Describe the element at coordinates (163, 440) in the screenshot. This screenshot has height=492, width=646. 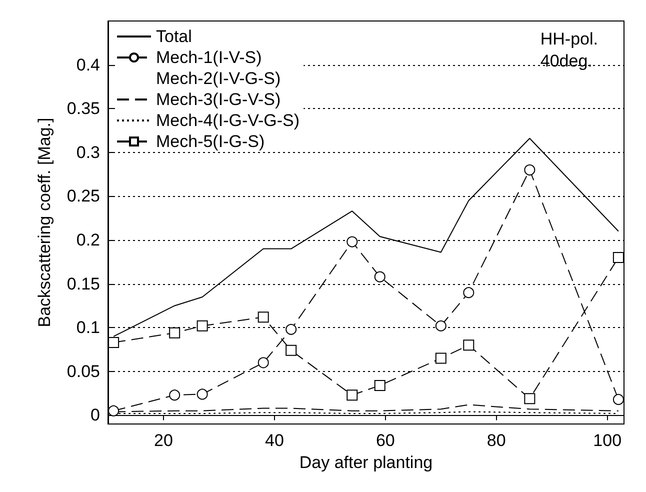
I see `x-tick-label: 20` at that location.